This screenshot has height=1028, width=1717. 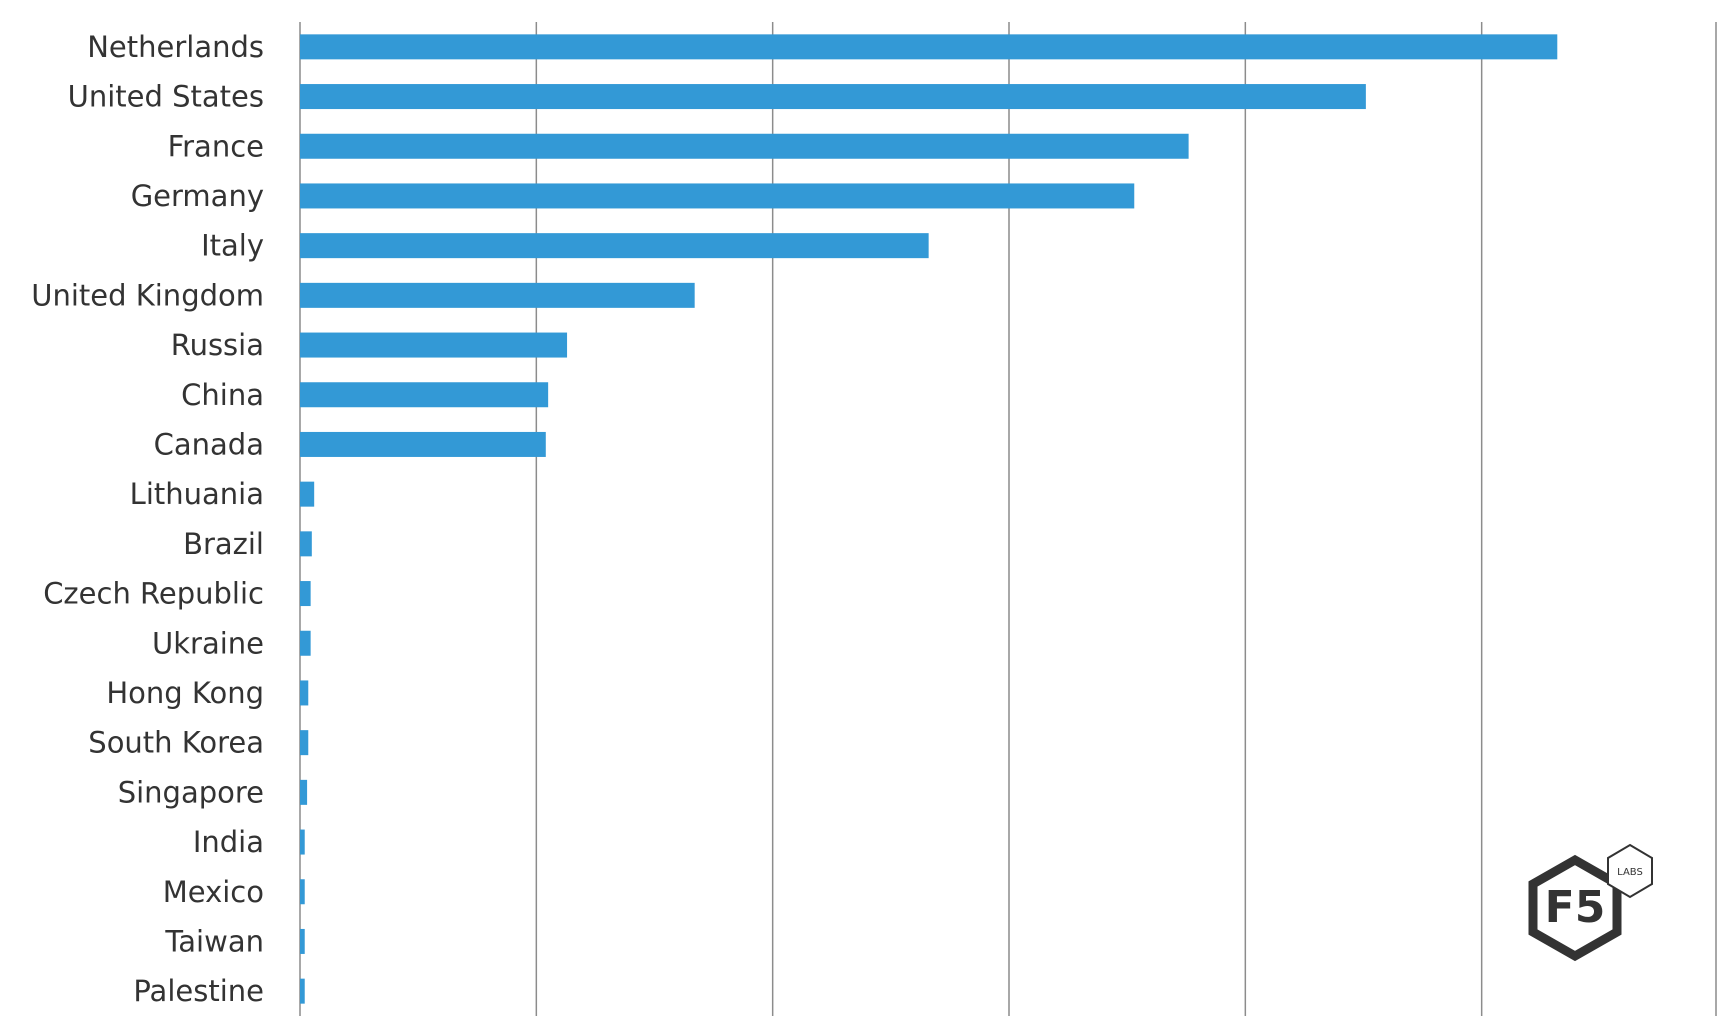 What do you see at coordinates (304, 743) in the screenshot?
I see `bar-south-korea` at bounding box center [304, 743].